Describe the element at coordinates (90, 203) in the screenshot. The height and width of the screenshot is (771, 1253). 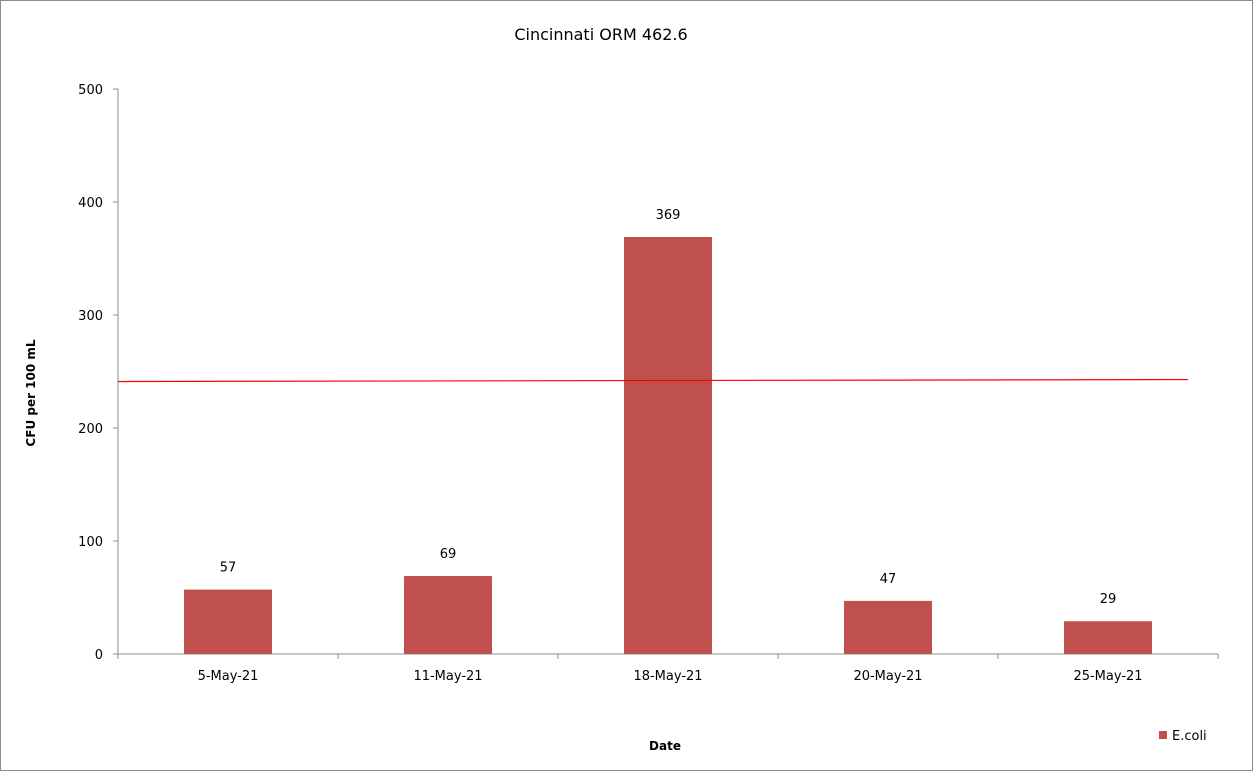
I see `y-tick-label: 400` at that location.